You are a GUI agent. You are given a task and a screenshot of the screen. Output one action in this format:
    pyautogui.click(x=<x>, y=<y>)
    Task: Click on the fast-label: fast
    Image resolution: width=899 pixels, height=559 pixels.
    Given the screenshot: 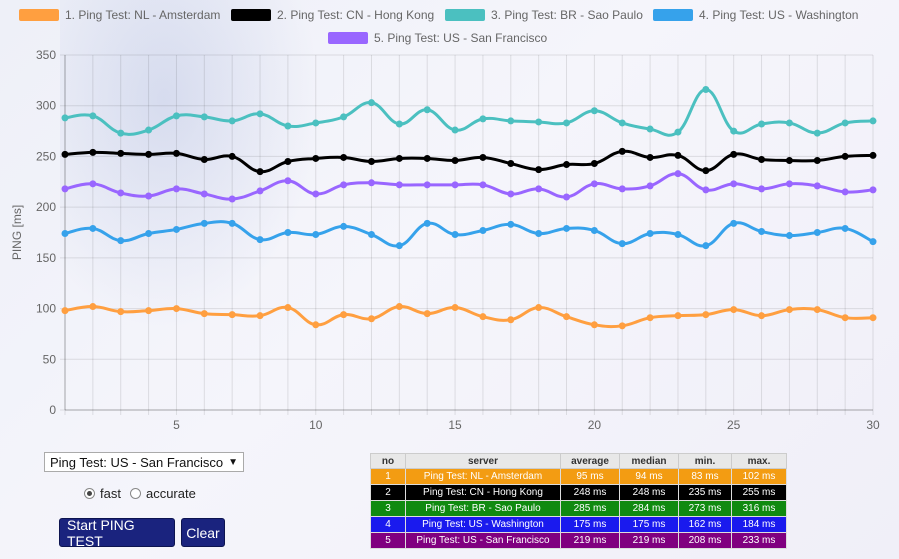 What is the action you would take?
    pyautogui.click(x=110, y=493)
    